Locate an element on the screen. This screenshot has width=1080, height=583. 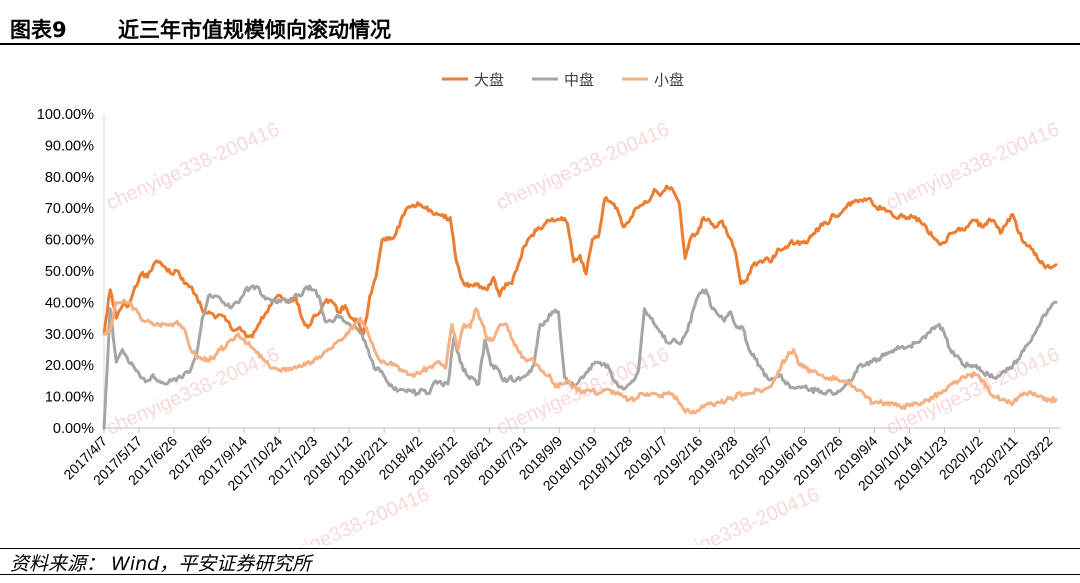
source-divider-top is located at coordinates (540, 548).